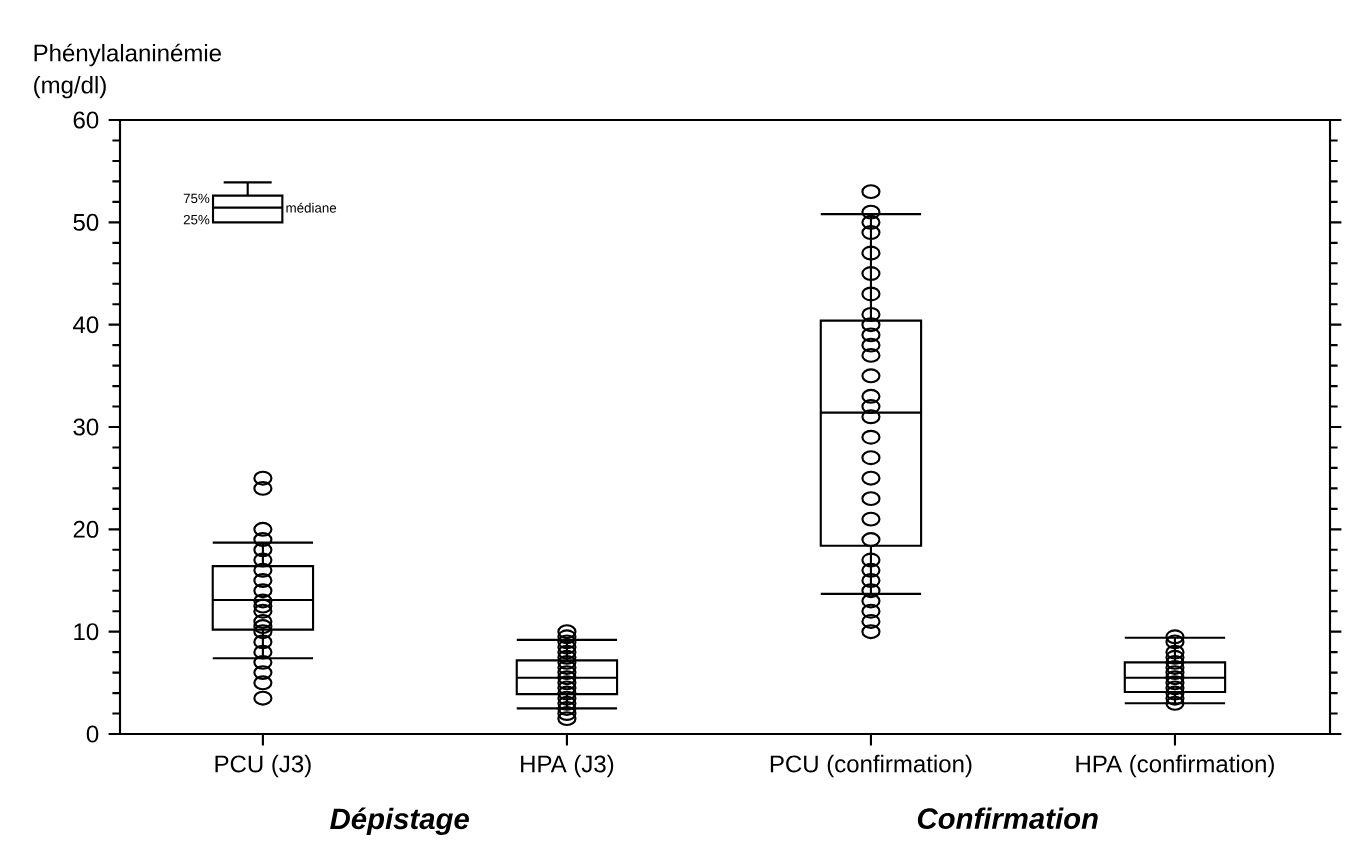 The width and height of the screenshot is (1372, 858). I want to click on y-tick-label: 60, so click(86, 120).